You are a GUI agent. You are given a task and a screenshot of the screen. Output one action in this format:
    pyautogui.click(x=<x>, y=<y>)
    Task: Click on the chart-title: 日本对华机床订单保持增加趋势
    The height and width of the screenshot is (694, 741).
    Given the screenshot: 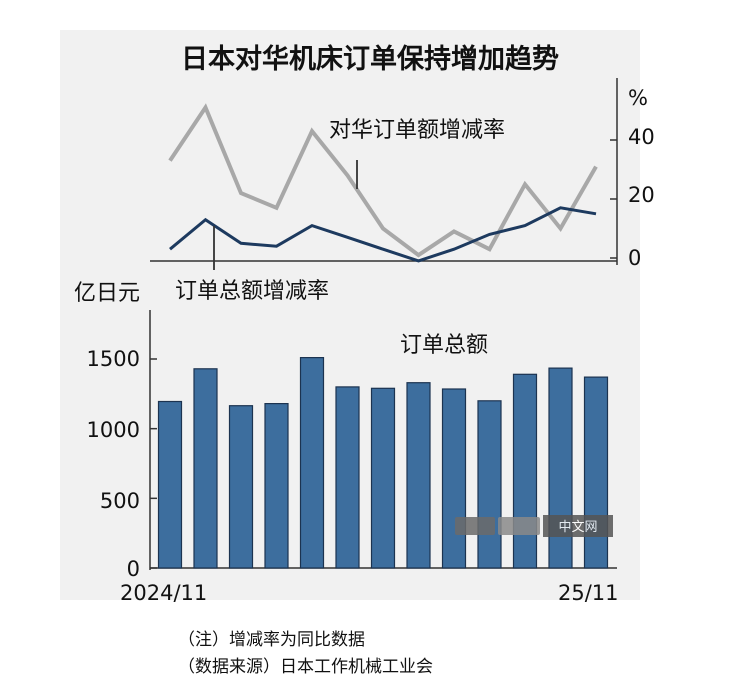 What is the action you would take?
    pyautogui.click(x=370, y=59)
    